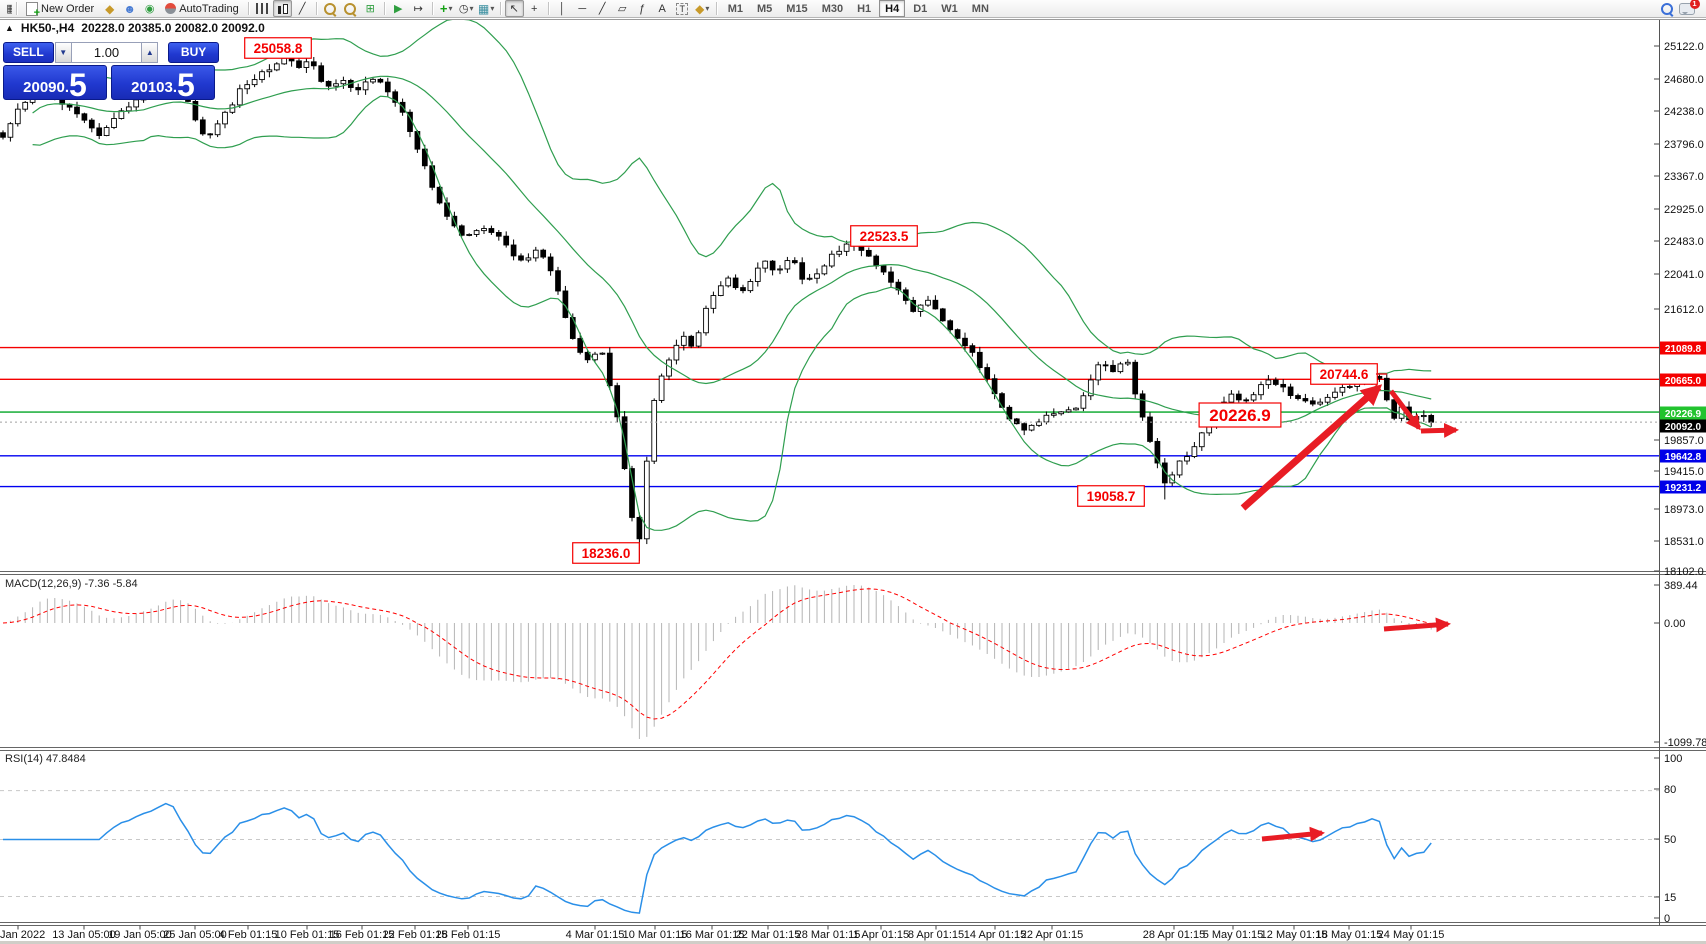 The image size is (1706, 944). I want to click on fibonacci-tool-icon: ƒ, so click(642, 8).